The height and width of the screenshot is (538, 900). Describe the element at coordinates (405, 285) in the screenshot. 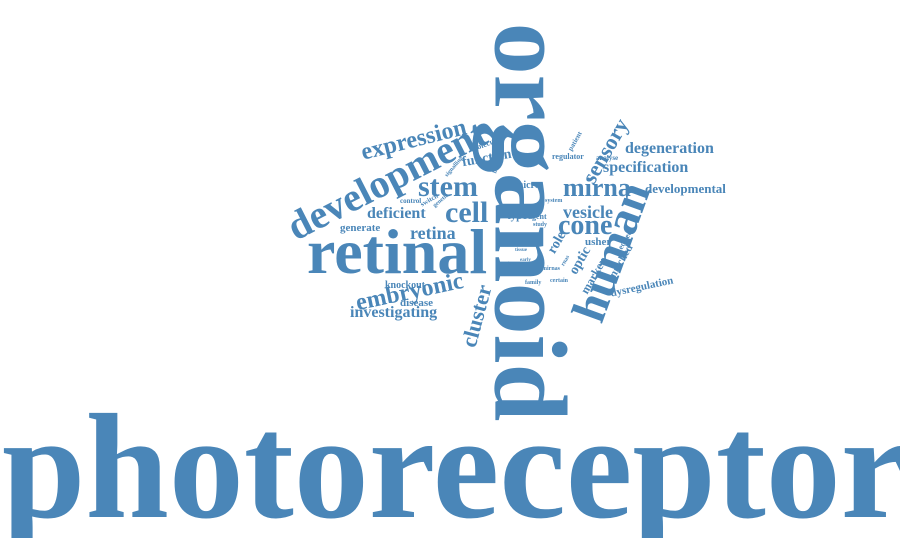

I see `word-knockout: knockout` at that location.